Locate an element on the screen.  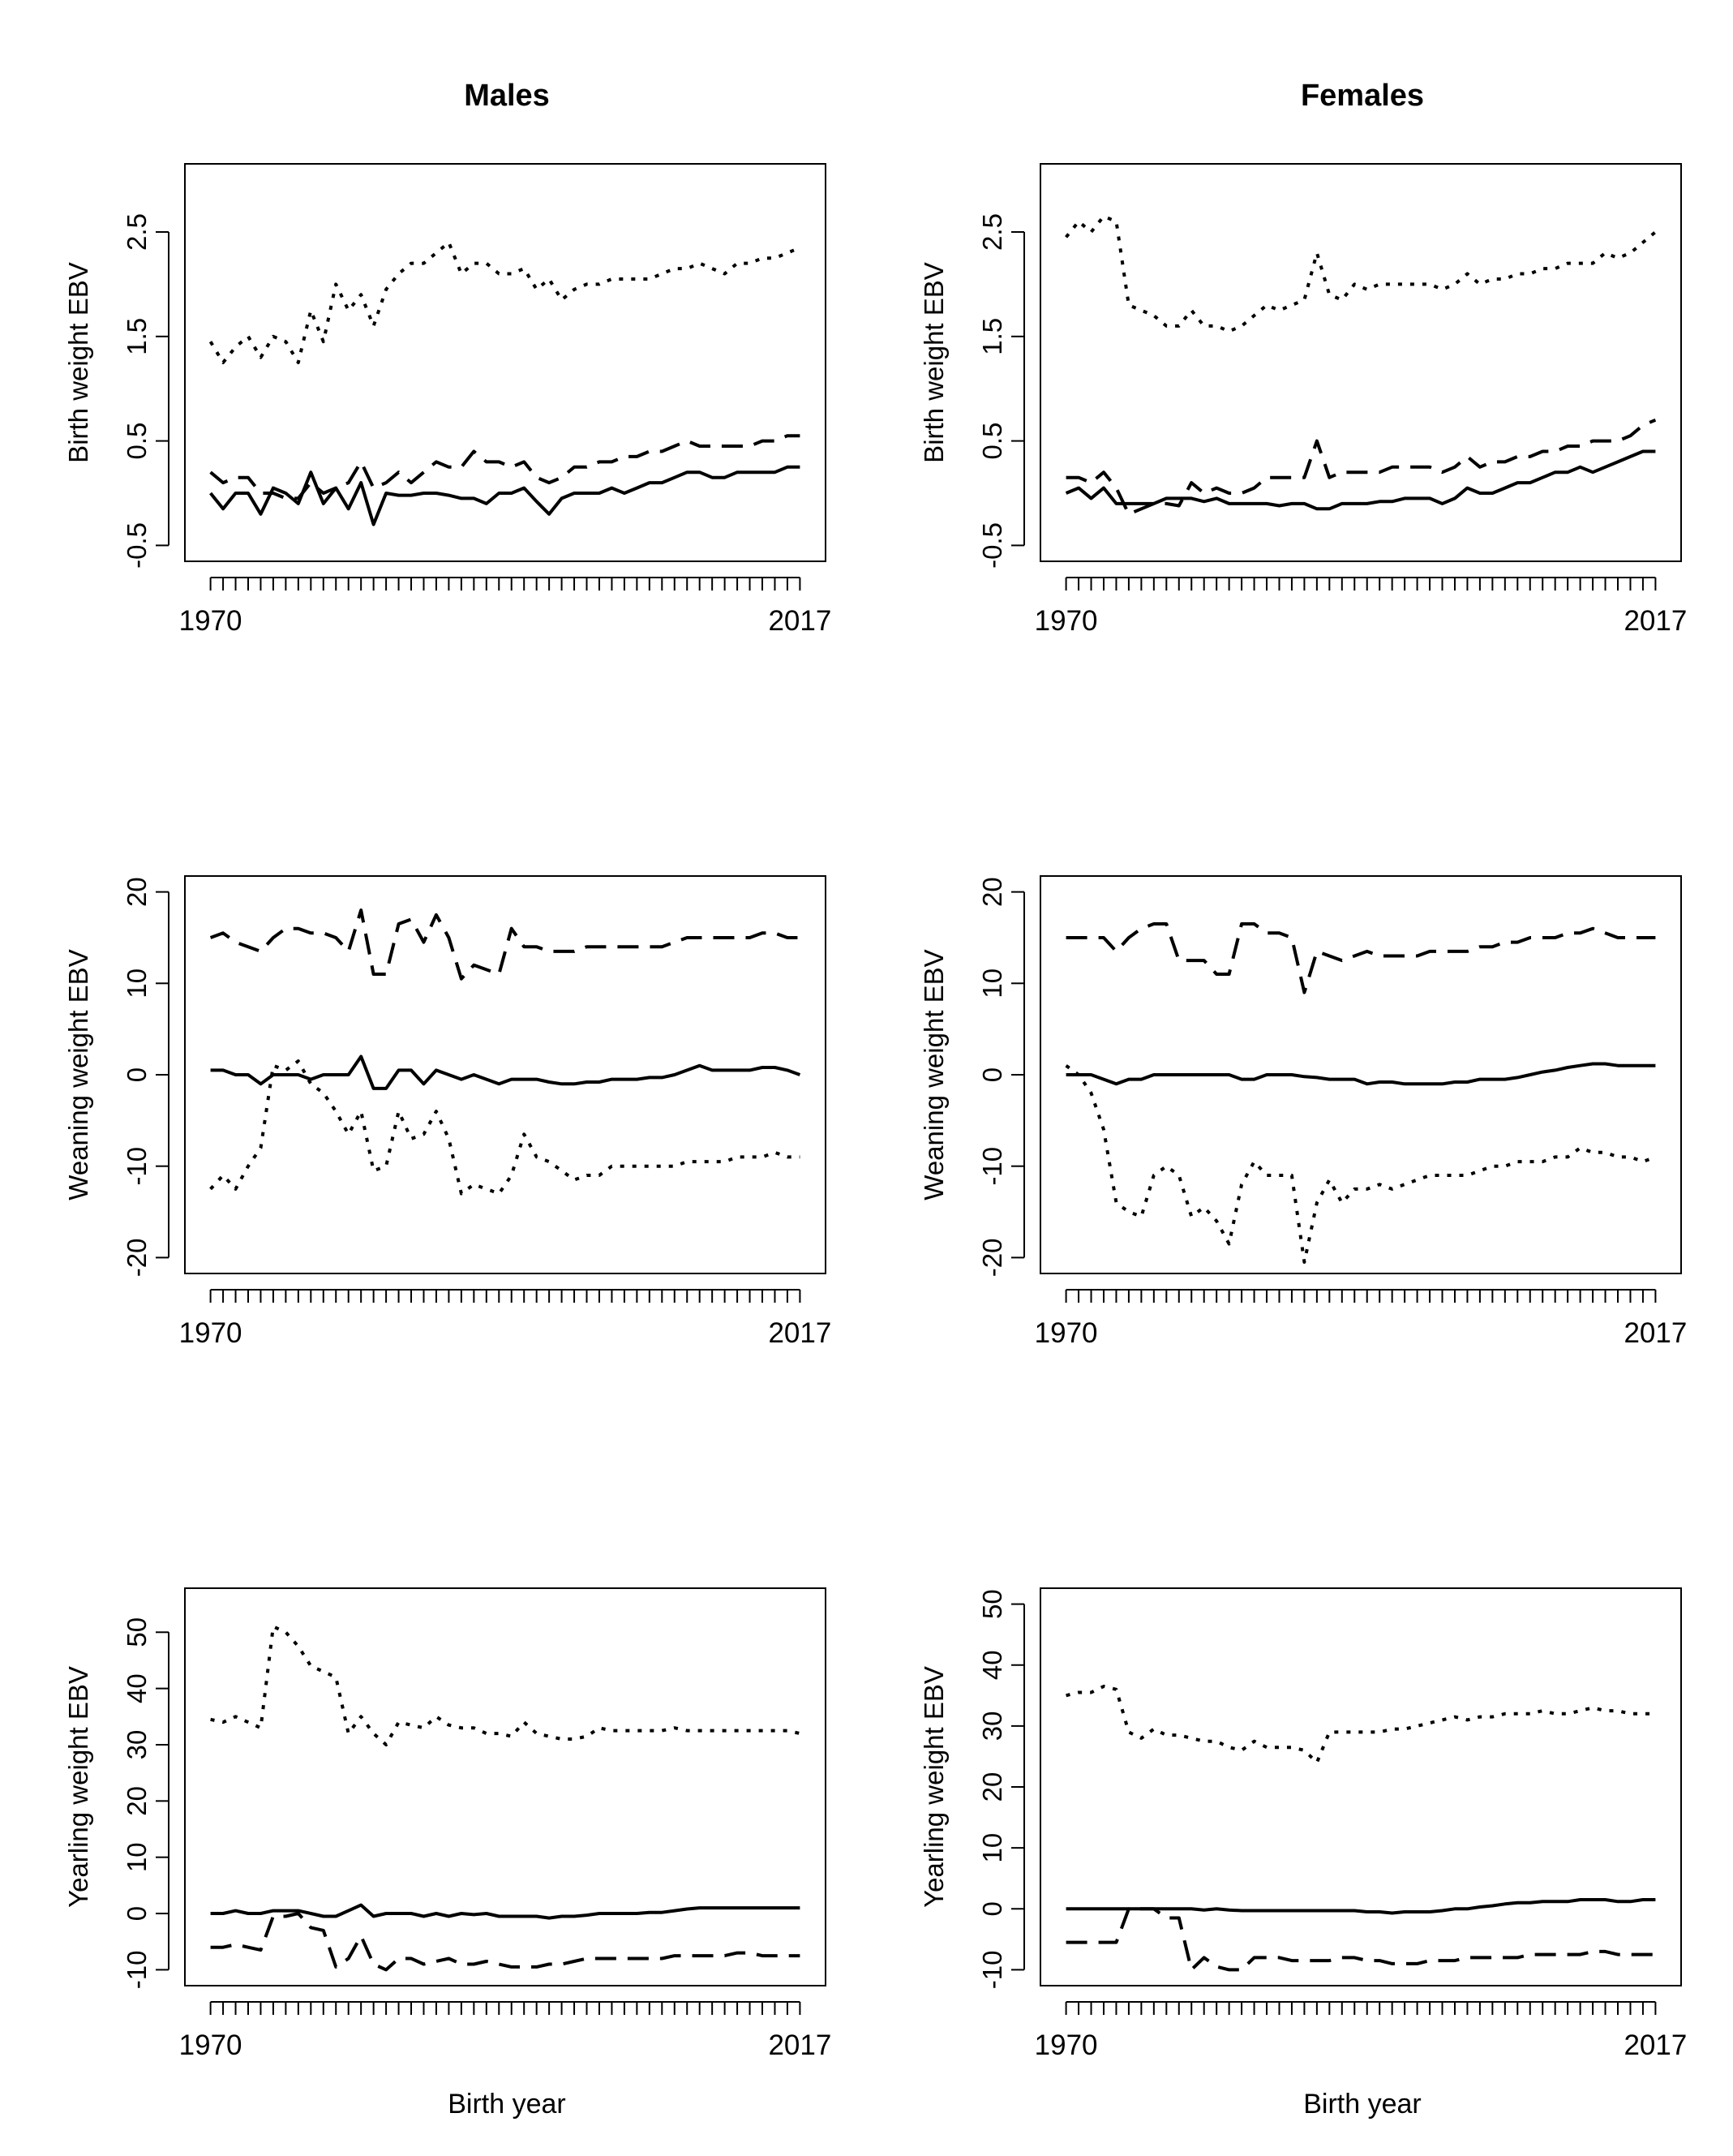
panel-4: -20 -10 0 10 20 Weaning weight EBV 1970 2017 is located at coordinates (1303, 1112).